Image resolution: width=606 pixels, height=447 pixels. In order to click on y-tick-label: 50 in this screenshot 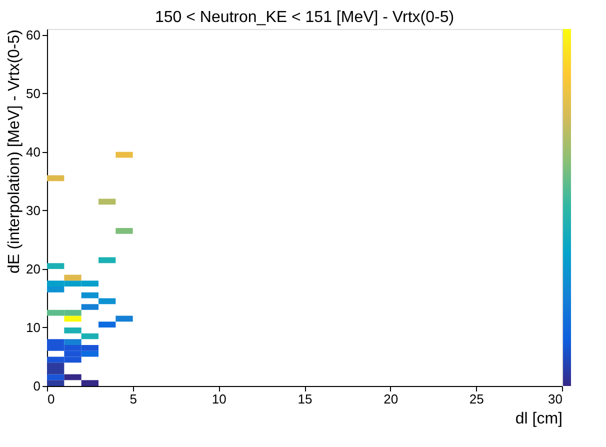, I will do `click(33, 93)`.